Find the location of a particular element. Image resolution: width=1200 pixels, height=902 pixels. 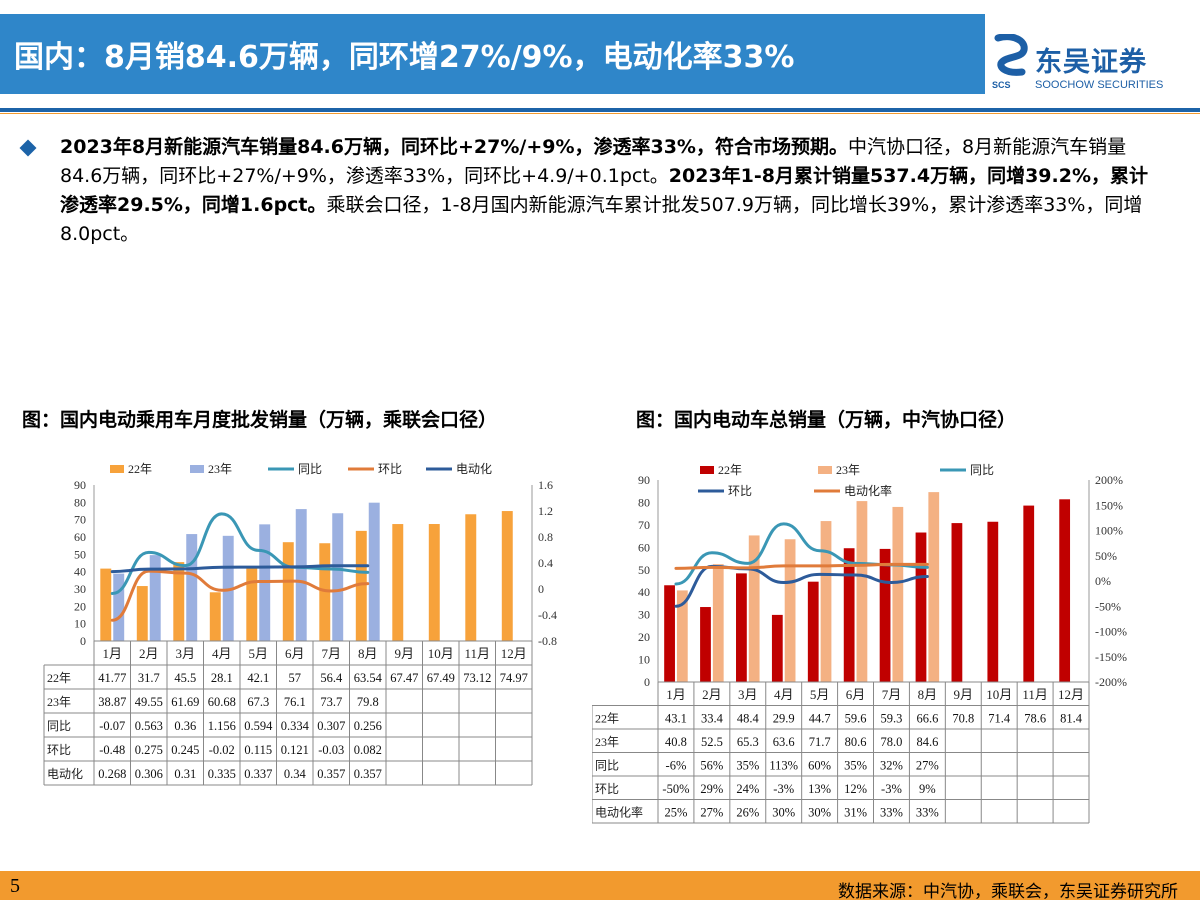

table-cell: 71.7 is located at coordinates (820, 742).